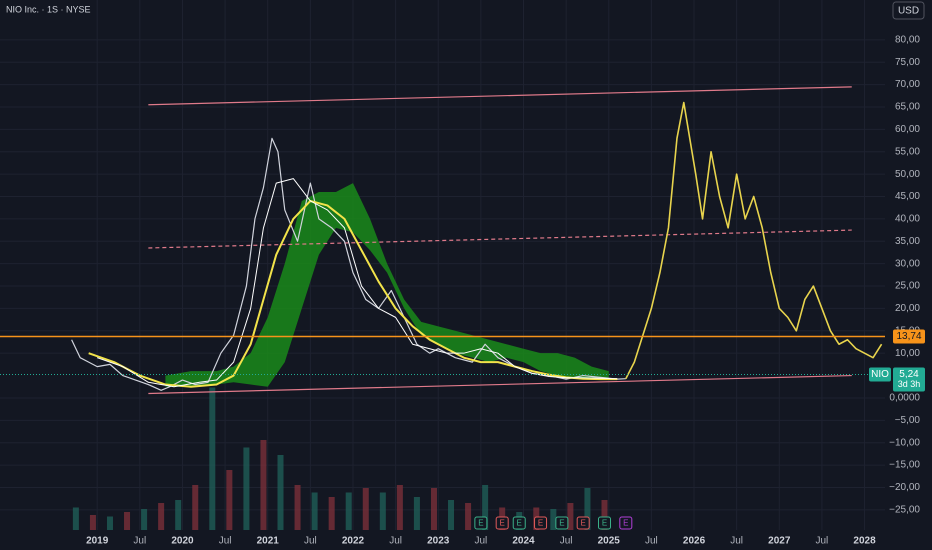 This screenshot has height=550, width=932. What do you see at coordinates (182, 541) in the screenshot?
I see `x-tick-label: 2020` at bounding box center [182, 541].